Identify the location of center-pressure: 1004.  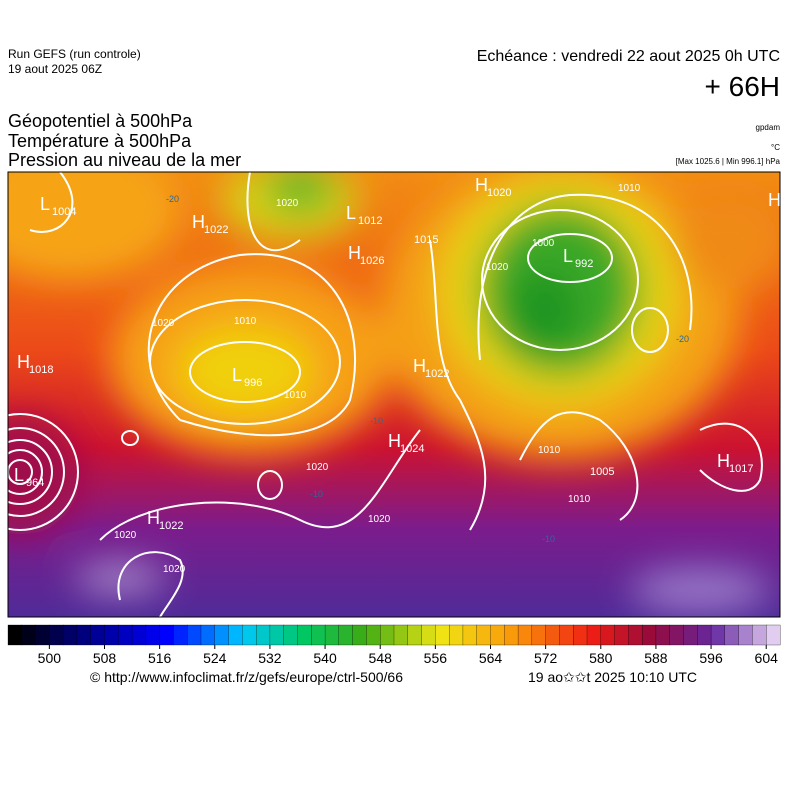
(64, 212).